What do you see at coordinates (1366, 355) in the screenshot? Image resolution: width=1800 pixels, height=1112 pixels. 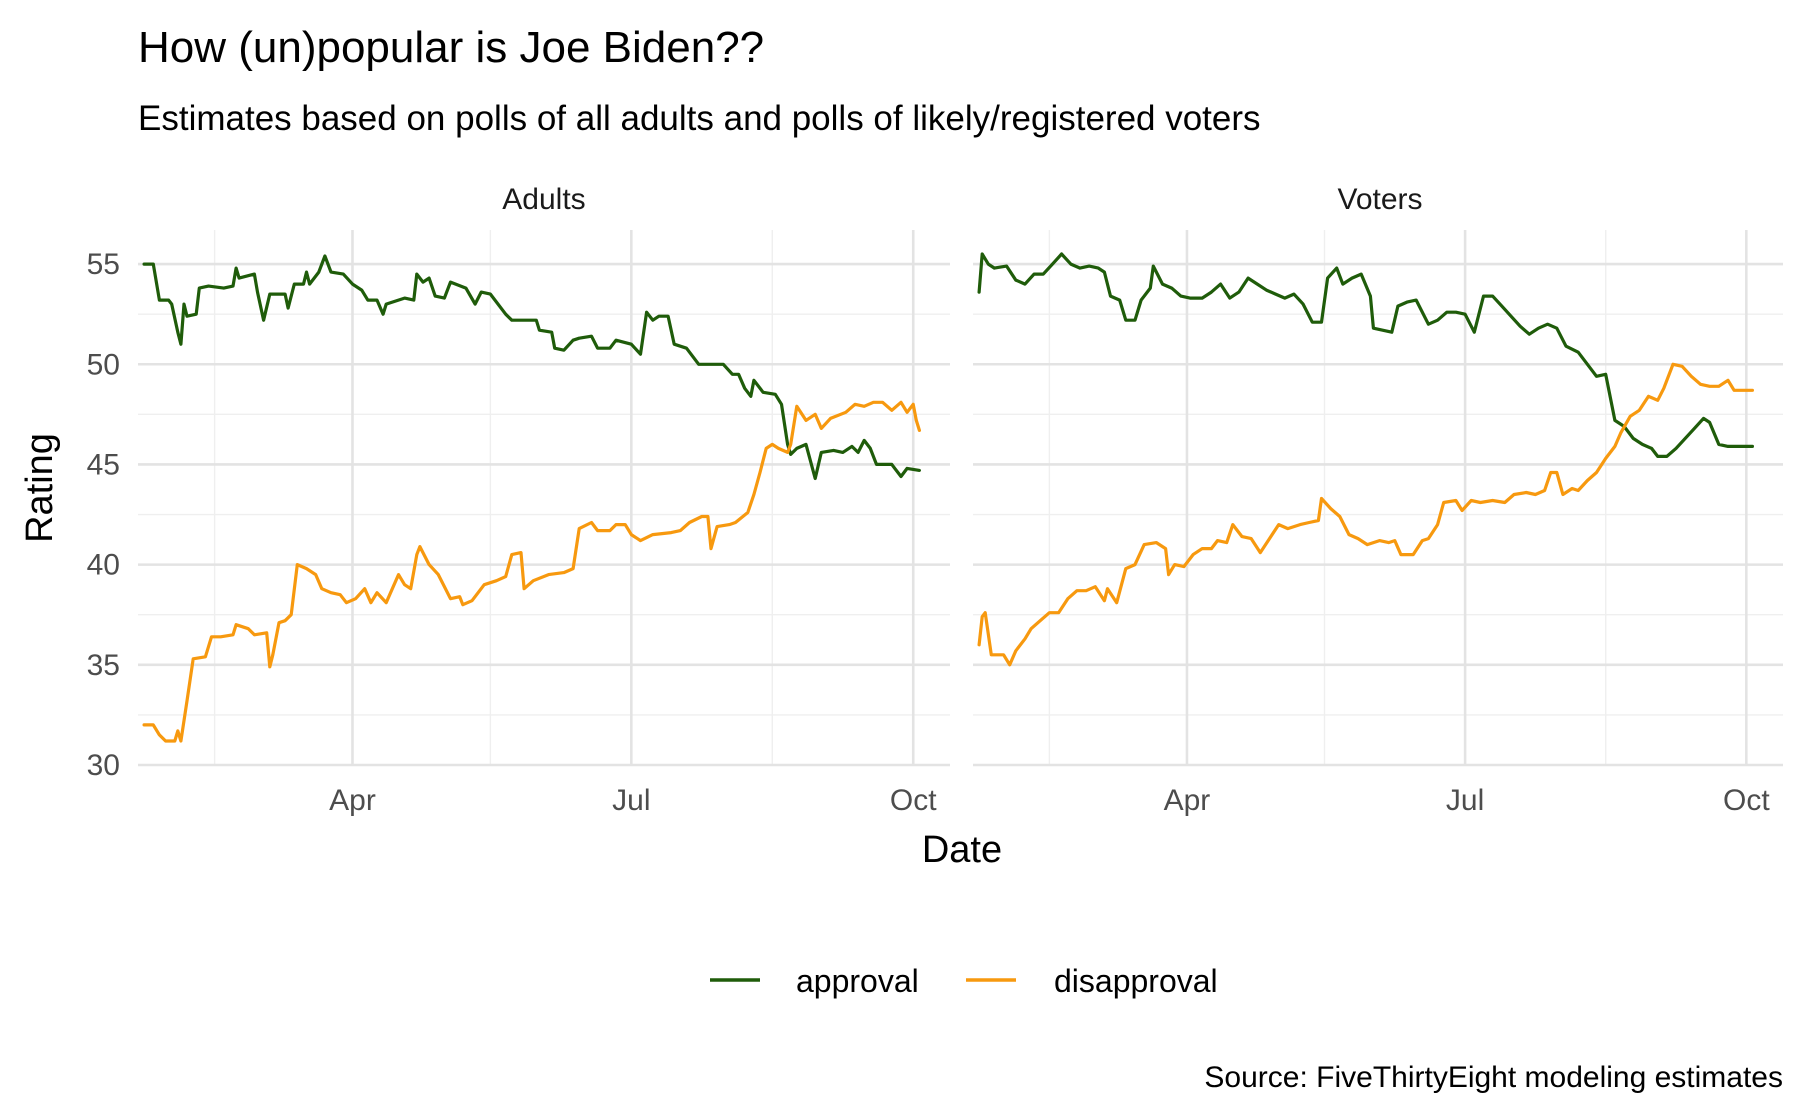 I see `series-line-voters-approval` at bounding box center [1366, 355].